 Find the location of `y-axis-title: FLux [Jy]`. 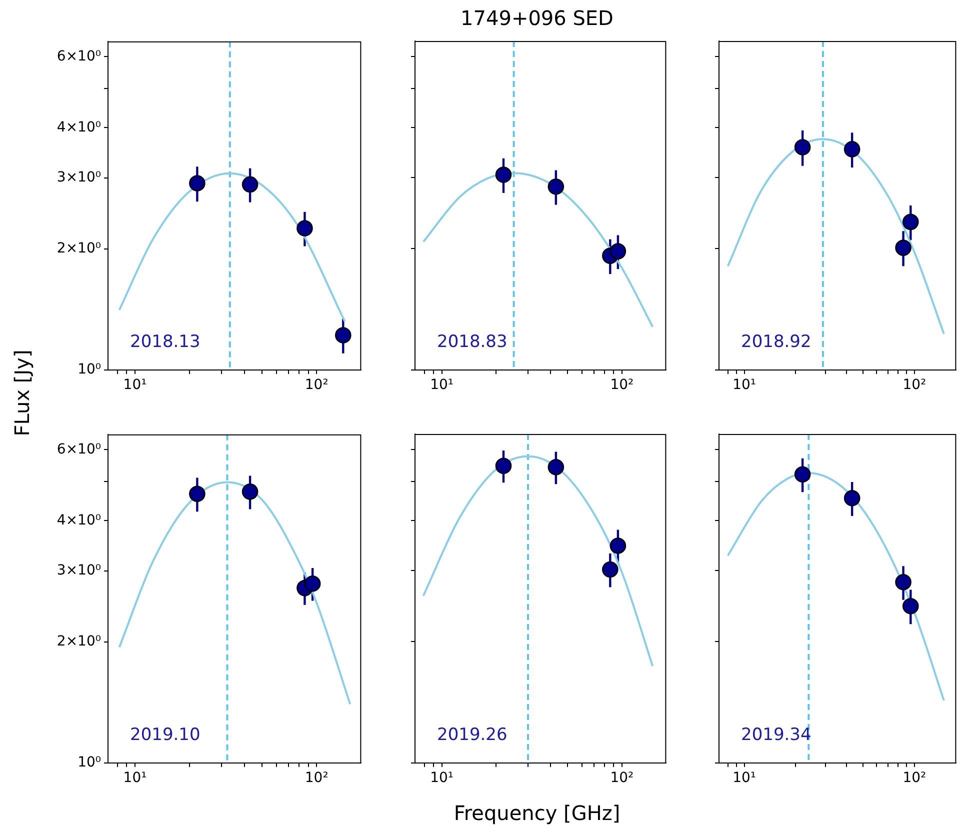

y-axis-title: FLux [Jy] is located at coordinates (22, 393).